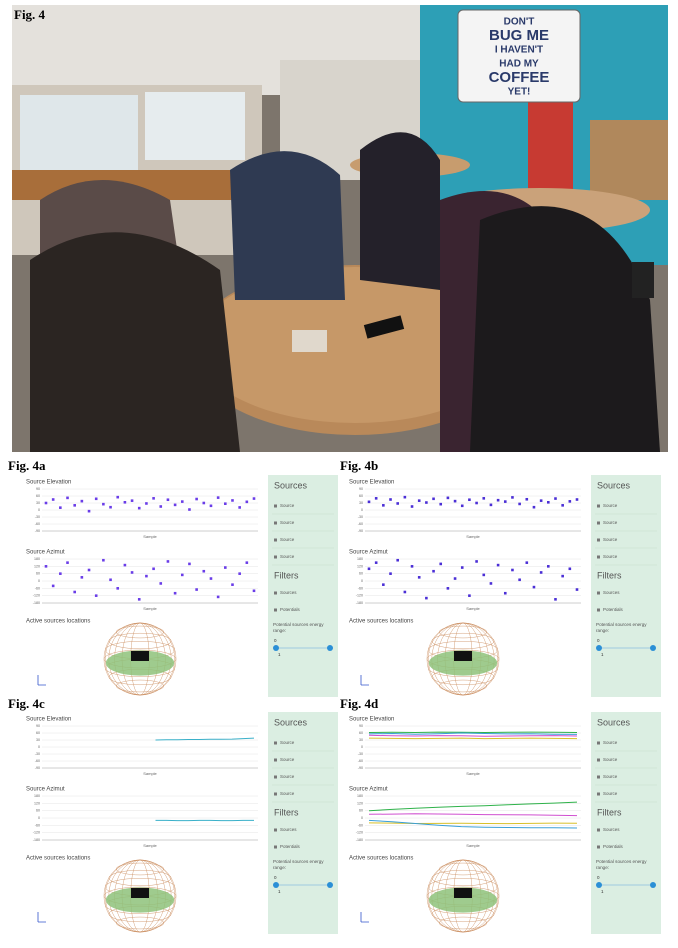  What do you see at coordinates (519, 35) in the screenshot?
I see `sign-text: BUG ME` at bounding box center [519, 35].